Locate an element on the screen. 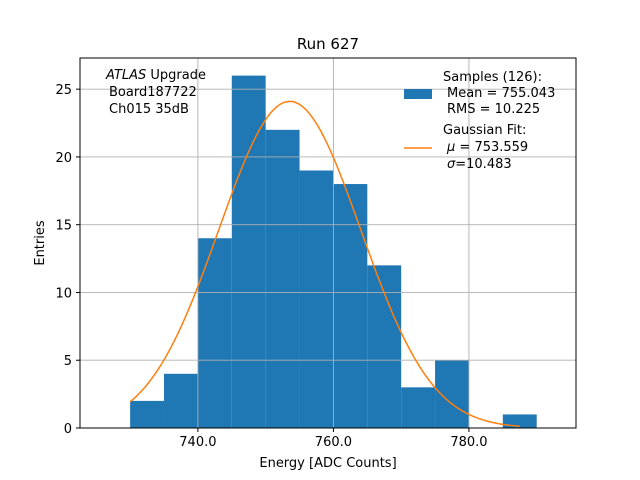  y-tick-label: 20 is located at coordinates (63, 158).